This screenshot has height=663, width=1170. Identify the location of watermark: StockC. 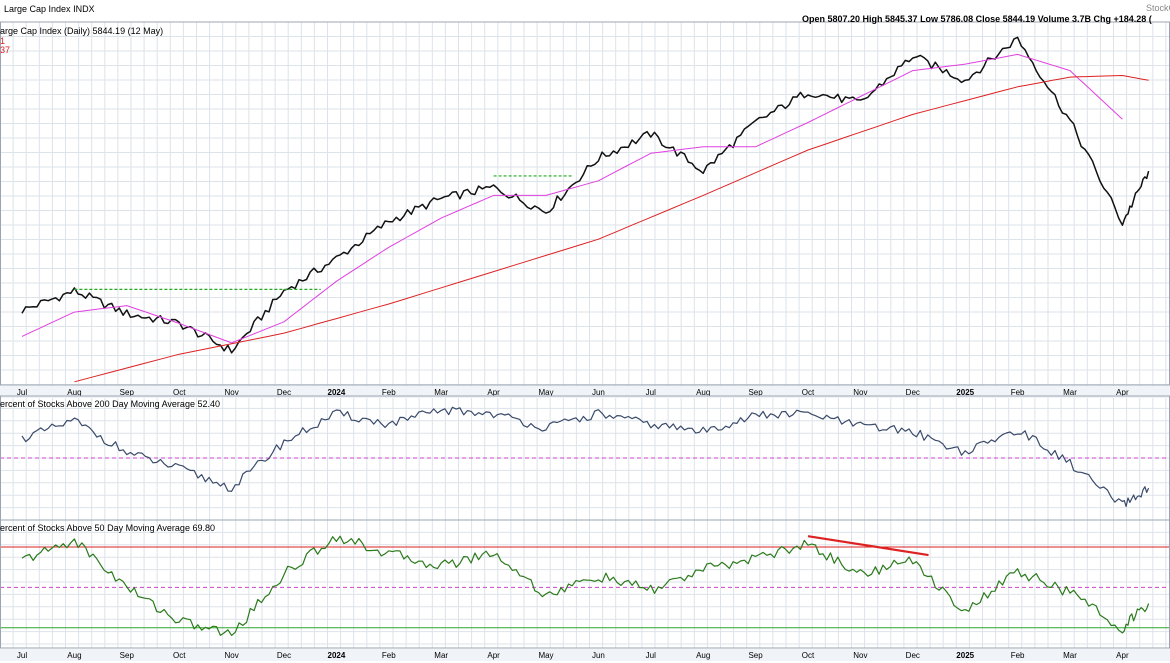
(1158, 8).